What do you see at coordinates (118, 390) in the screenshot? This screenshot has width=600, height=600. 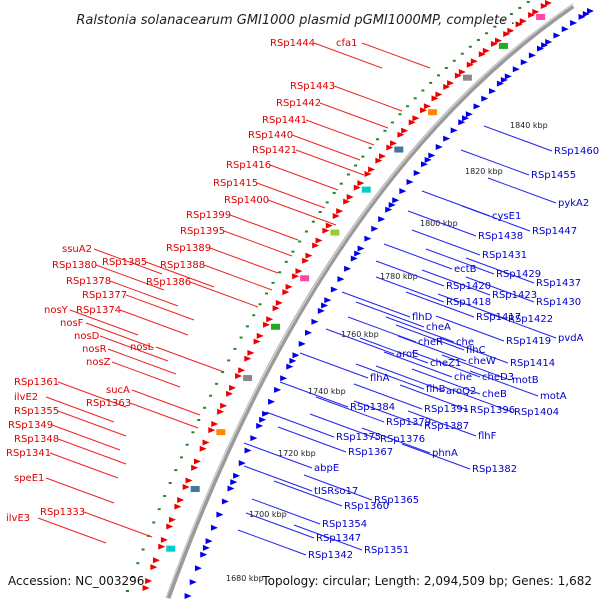 I see `forward-gene-label: sucA` at bounding box center [118, 390].